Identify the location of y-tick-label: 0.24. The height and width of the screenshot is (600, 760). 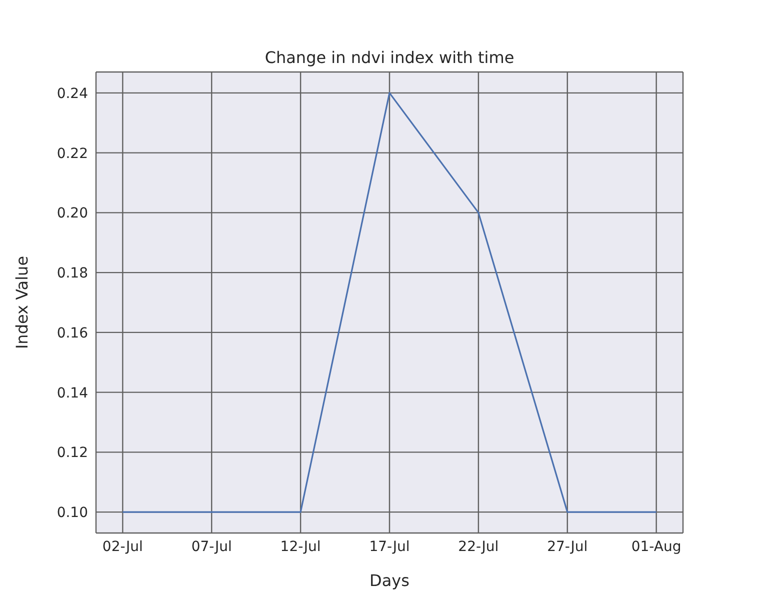
(72, 94).